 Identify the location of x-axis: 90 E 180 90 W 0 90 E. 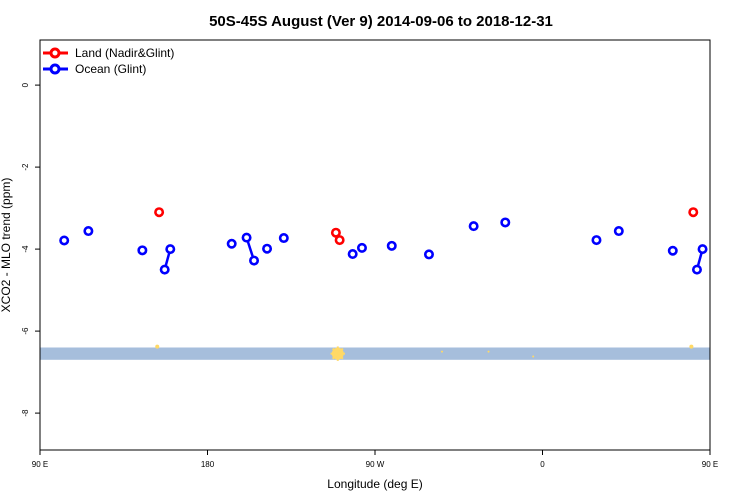
(375, 459).